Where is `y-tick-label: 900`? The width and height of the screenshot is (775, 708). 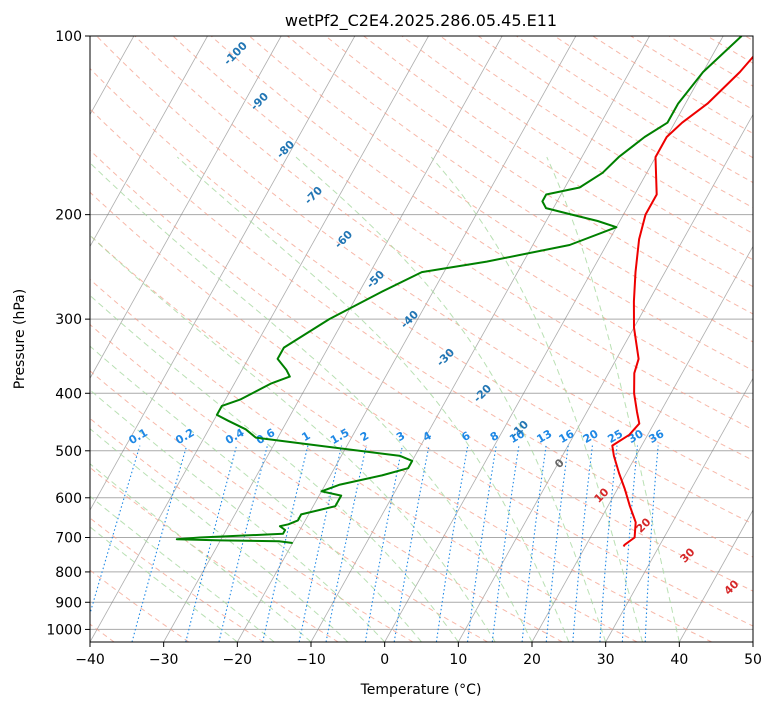
y-tick-label: 900 is located at coordinates (68, 603).